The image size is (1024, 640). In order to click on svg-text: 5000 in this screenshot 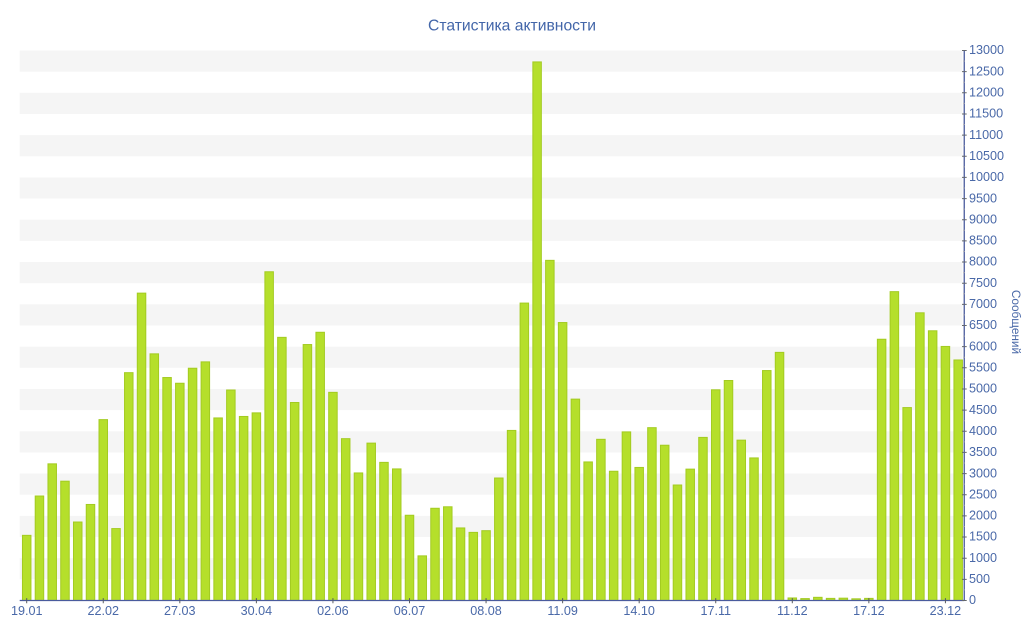, I will do `click(983, 389)`.